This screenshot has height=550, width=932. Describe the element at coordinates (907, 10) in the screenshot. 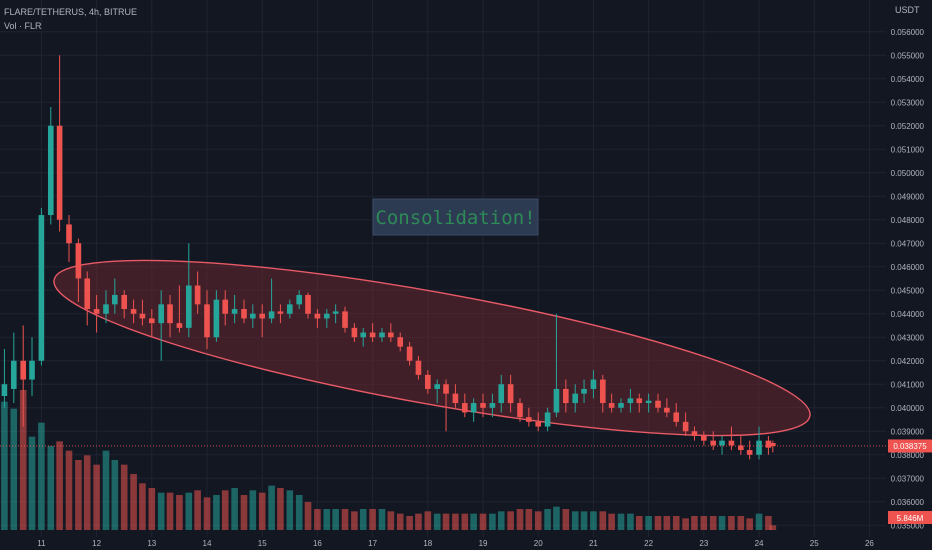

I see `currency-label: USDT` at that location.